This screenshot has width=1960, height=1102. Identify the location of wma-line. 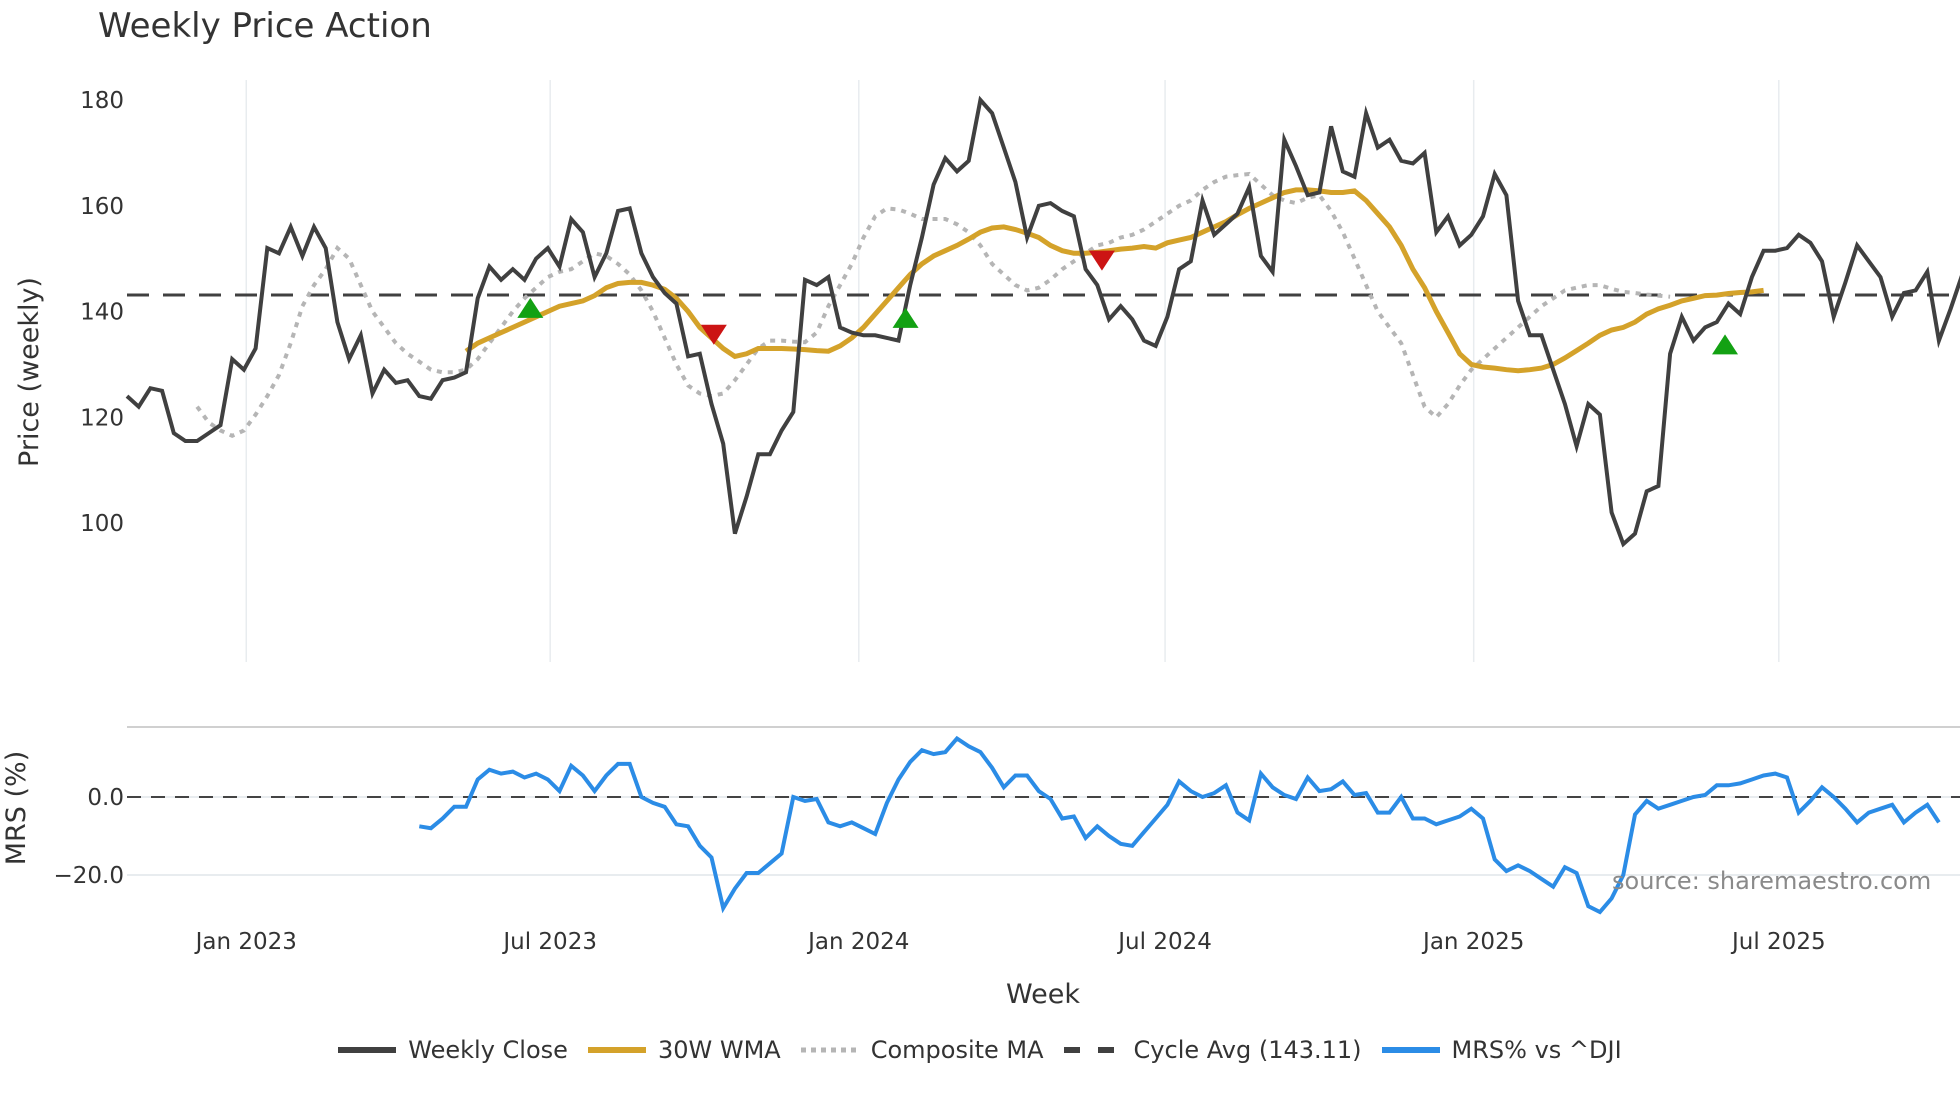
(1114, 280).